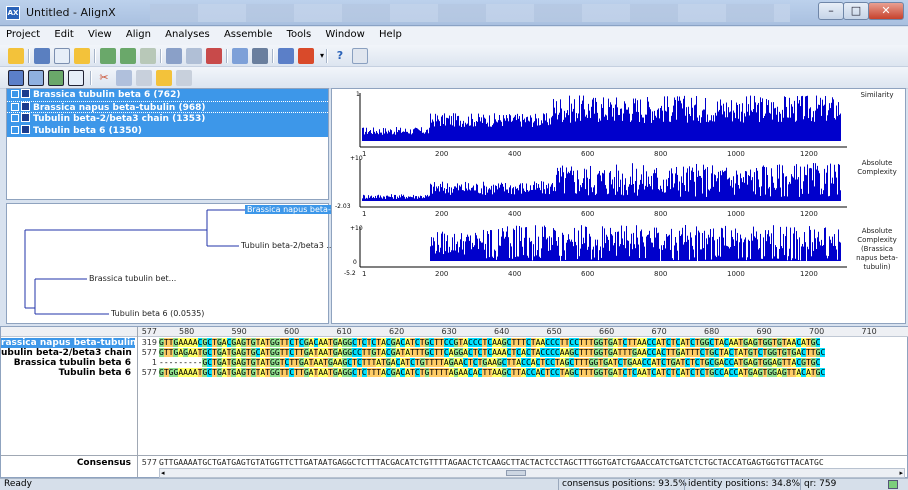  I want to click on view-alignment-icon, so click(76, 78).